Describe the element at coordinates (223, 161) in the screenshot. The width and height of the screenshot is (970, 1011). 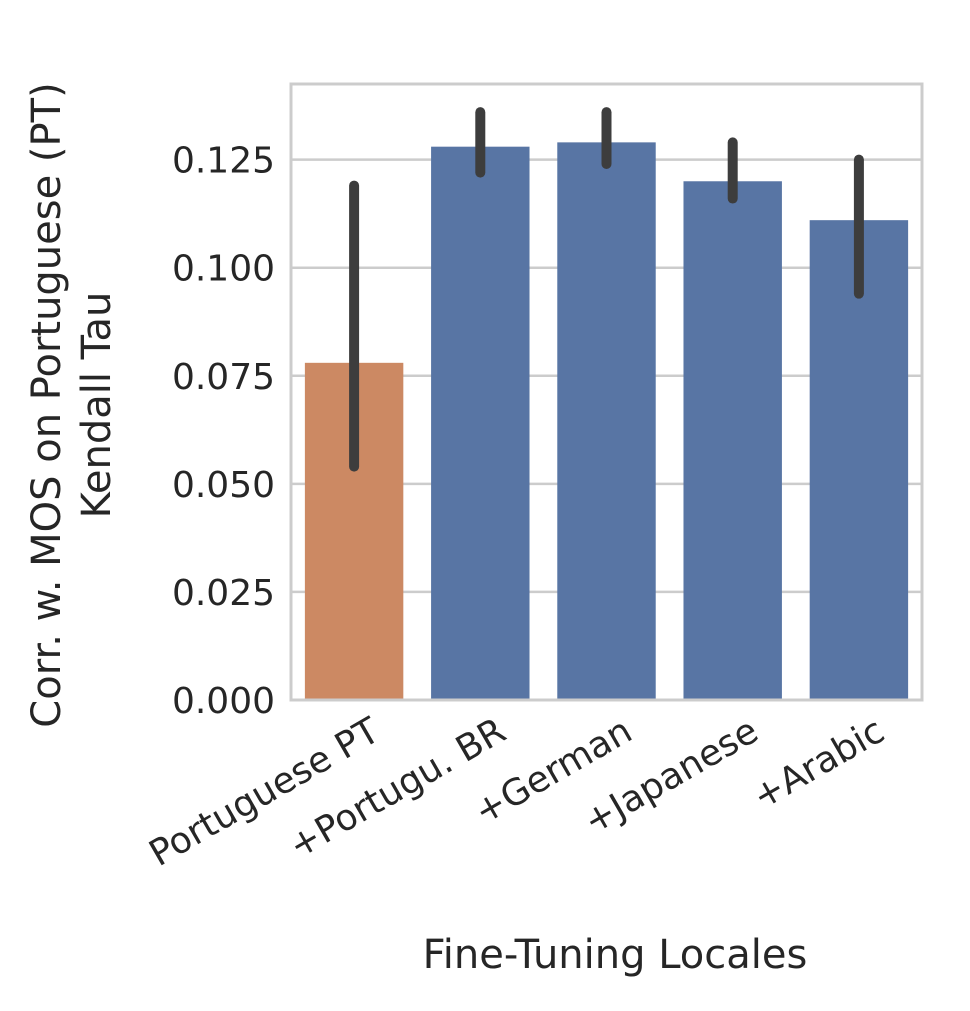
I see `y-tick-label: 0.125` at that location.